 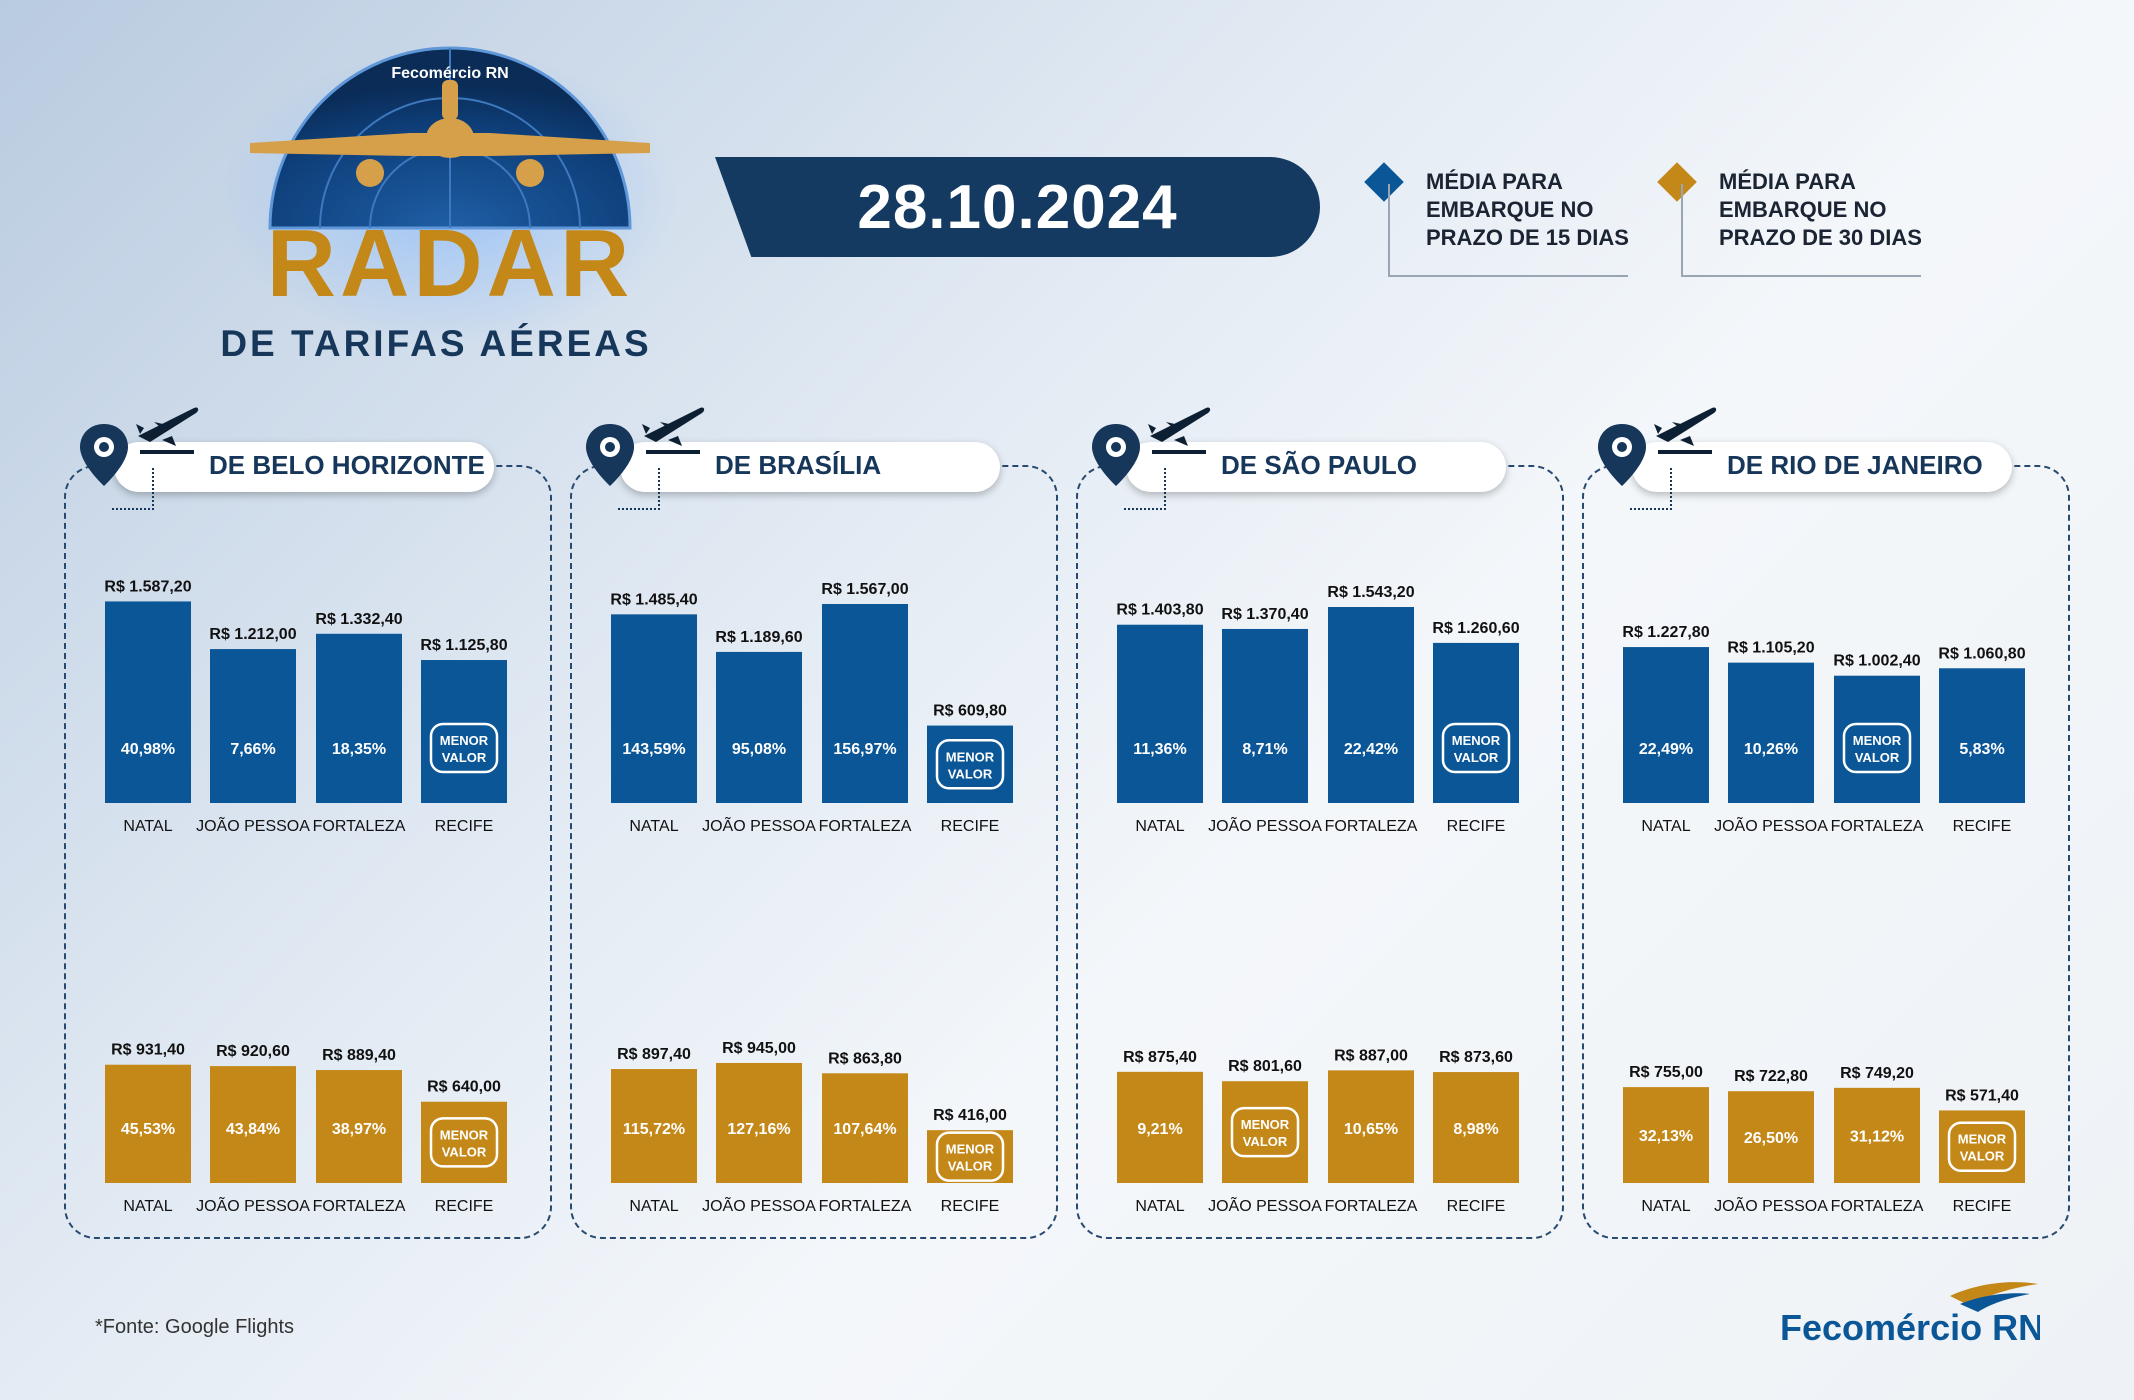 What do you see at coordinates (1384, 182) in the screenshot?
I see `blue-diamond-icon` at bounding box center [1384, 182].